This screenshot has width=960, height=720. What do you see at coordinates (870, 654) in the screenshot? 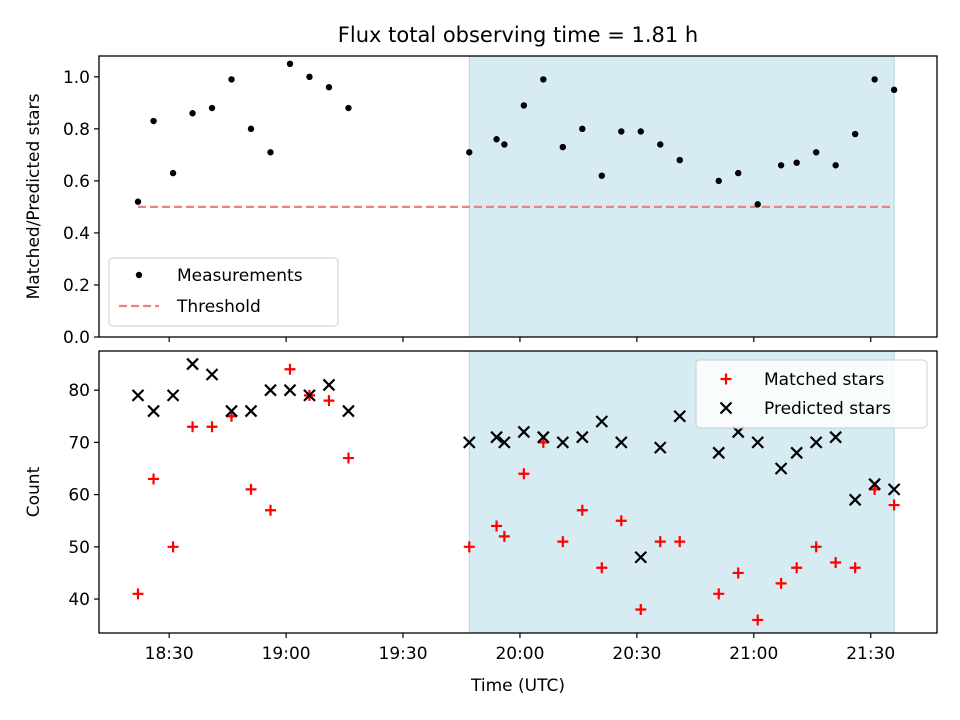
I see `x-tick-label: 21:30` at bounding box center [870, 654].